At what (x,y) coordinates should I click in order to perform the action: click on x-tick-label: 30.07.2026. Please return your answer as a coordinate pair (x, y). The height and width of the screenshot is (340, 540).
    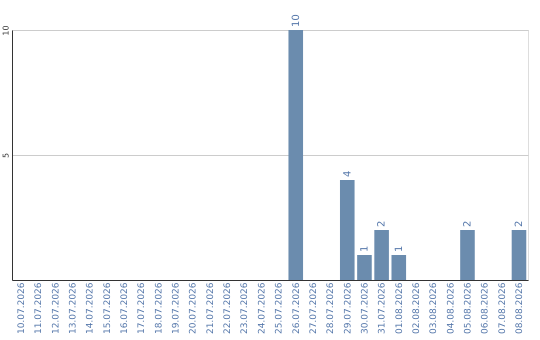
    Looking at the image, I should click on (365, 308).